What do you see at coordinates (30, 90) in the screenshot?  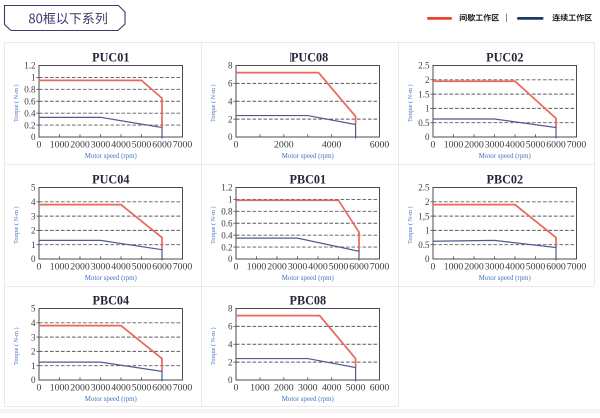 I see `svg-text: 0.8` at bounding box center [30, 90].